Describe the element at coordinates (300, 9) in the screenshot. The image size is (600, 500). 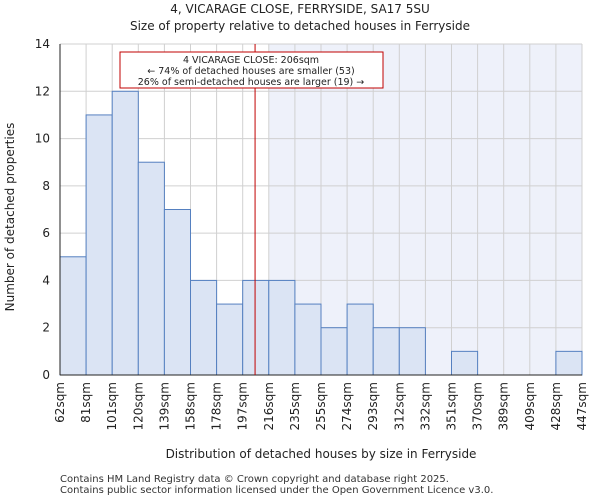
I see `chart-title: 4, VICARAGE CLOSE, FERRYSIDE, SA17 5SU` at that location.